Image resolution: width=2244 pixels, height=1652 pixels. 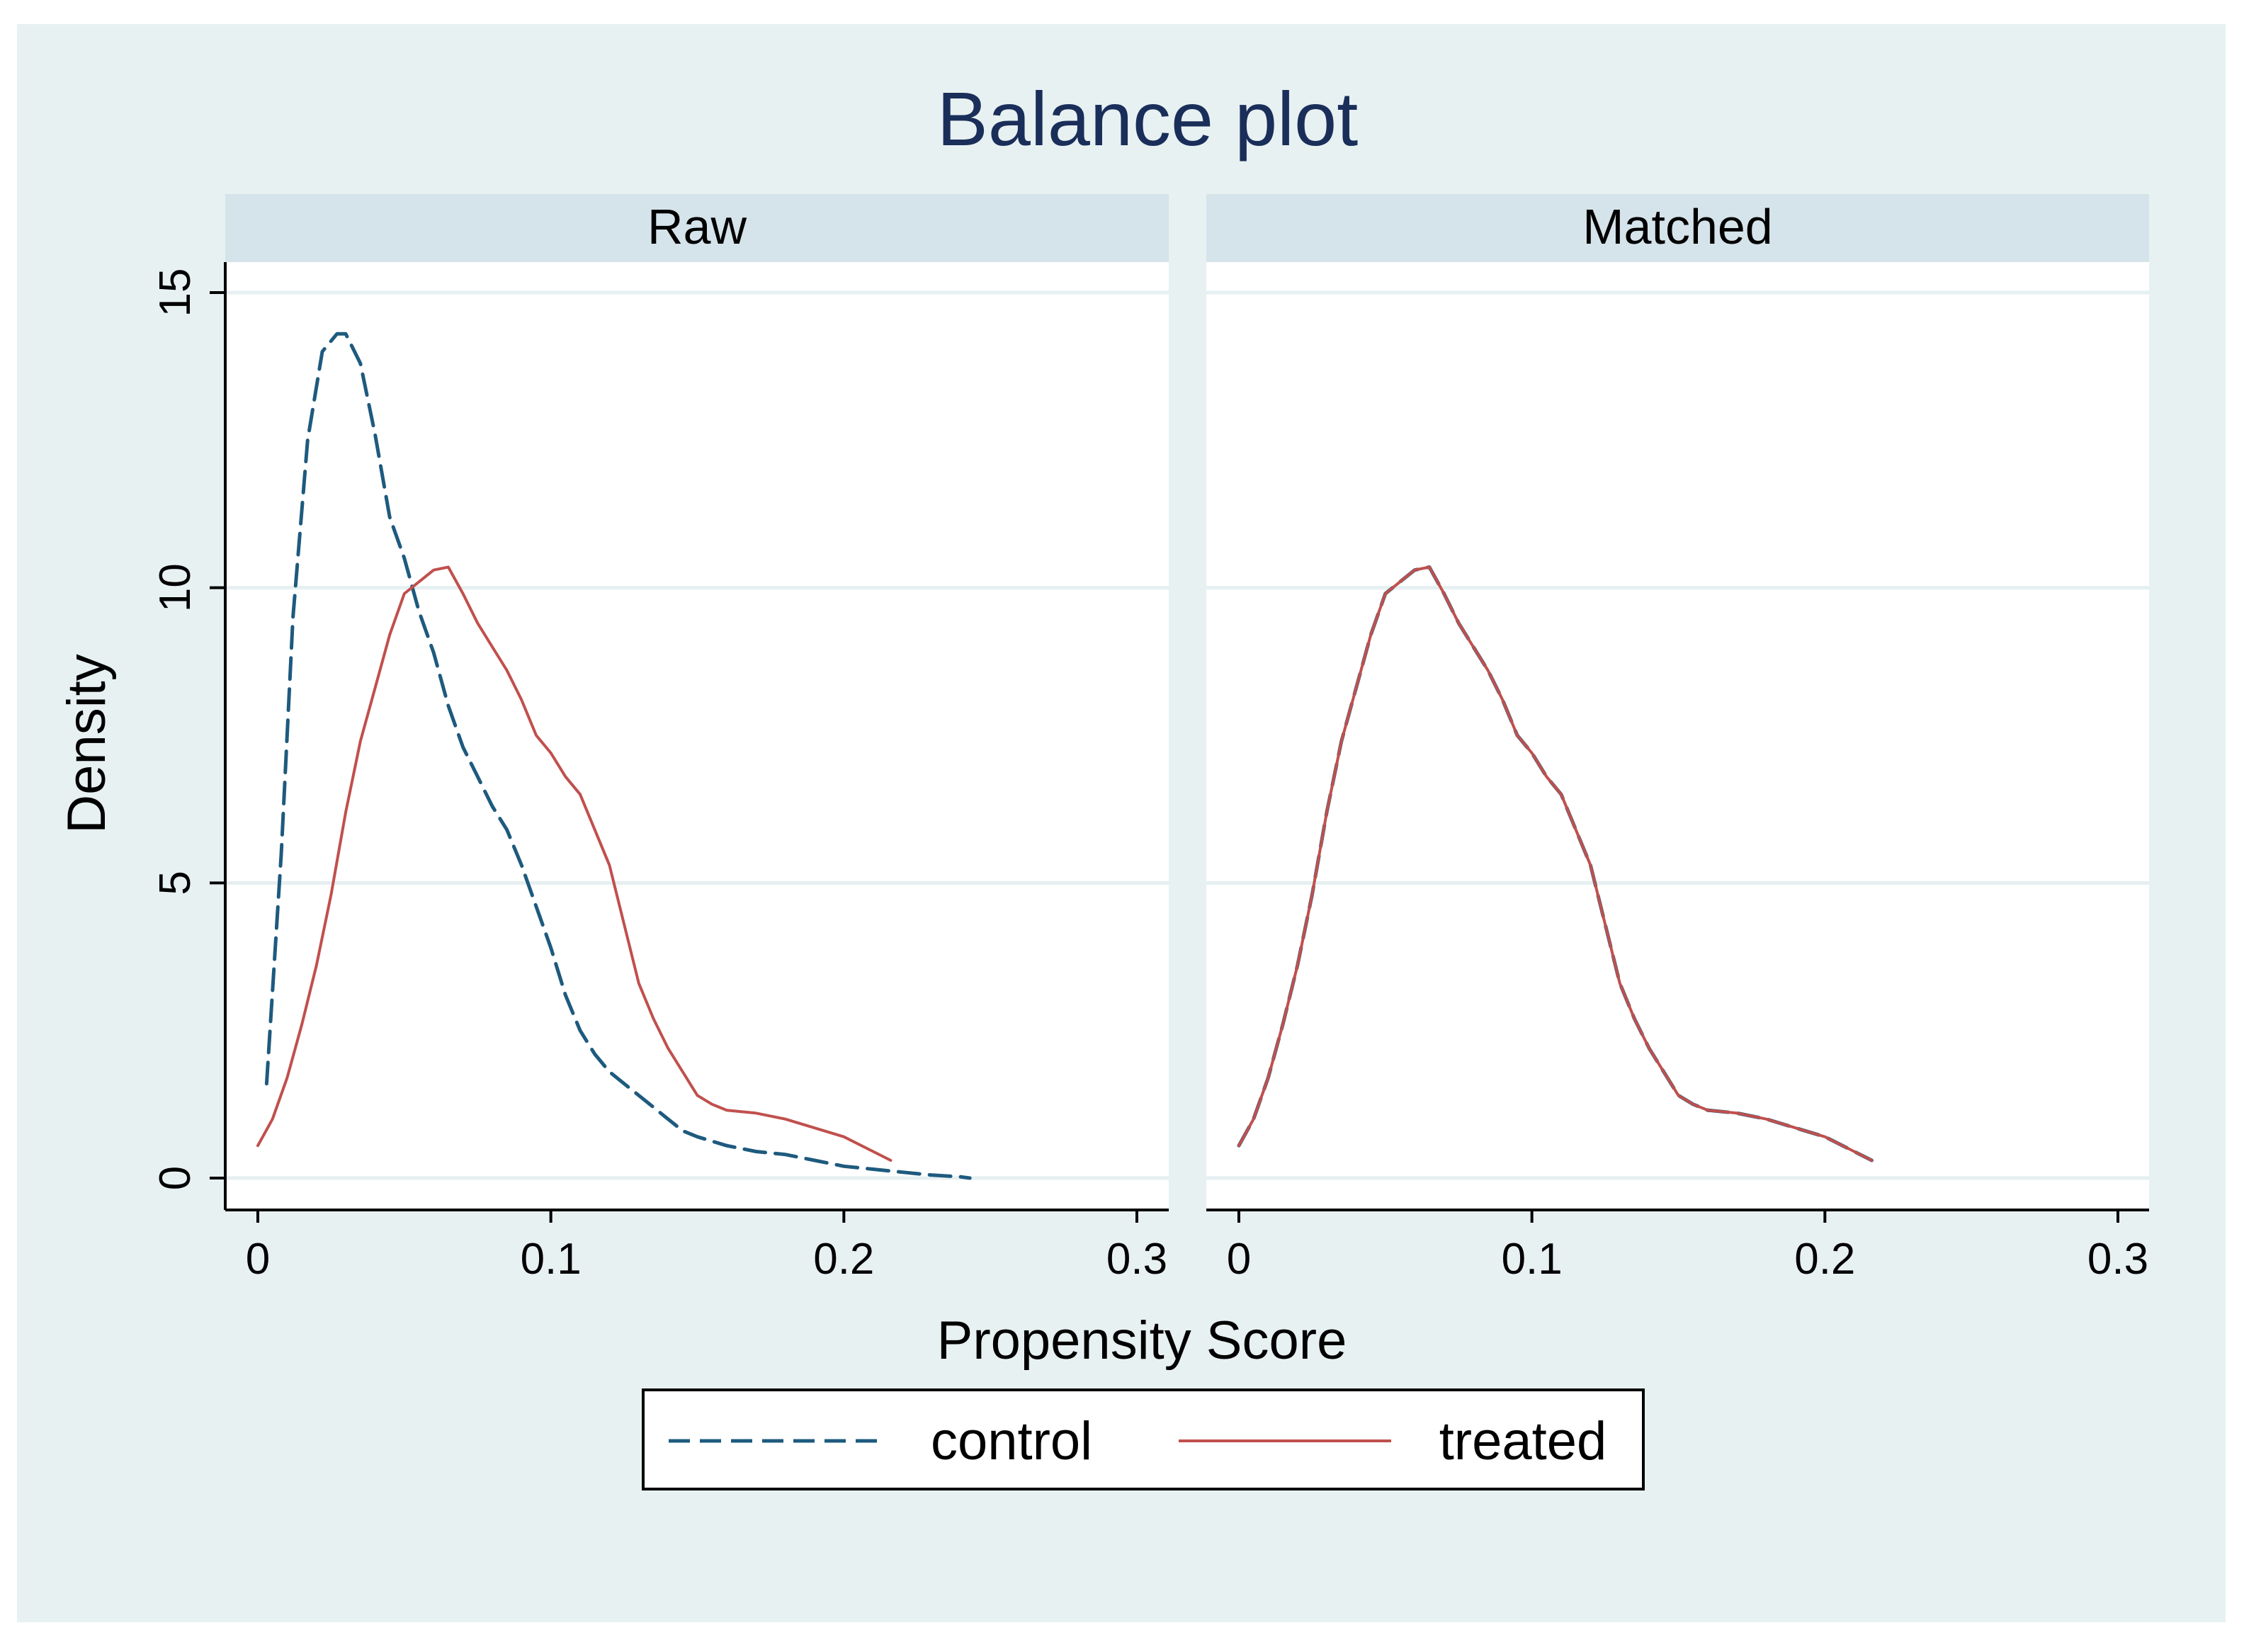 I want to click on panel-strip-raw, so click(x=697, y=228).